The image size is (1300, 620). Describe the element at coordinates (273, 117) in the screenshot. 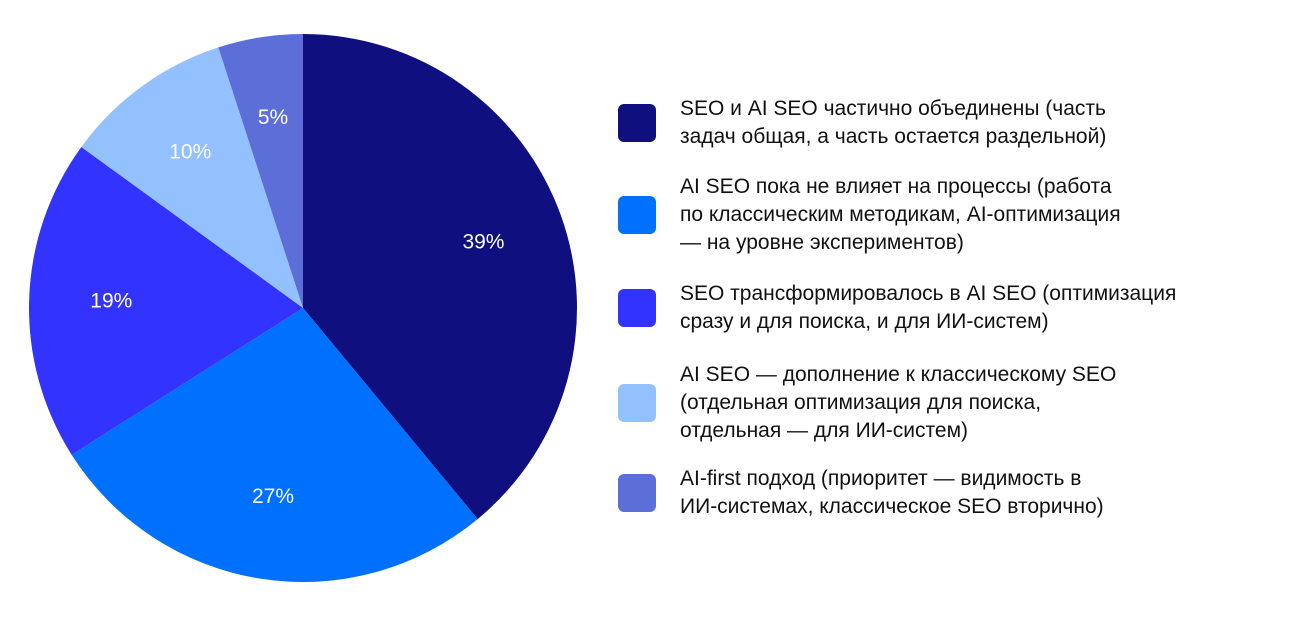

I see `slice-label: 5%` at that location.